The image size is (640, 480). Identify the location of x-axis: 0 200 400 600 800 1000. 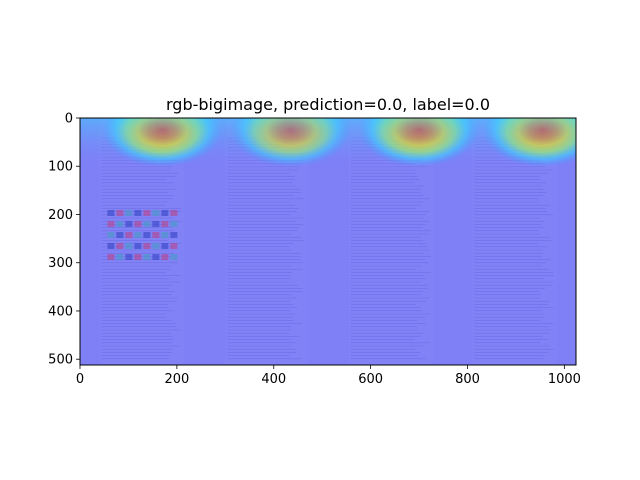
(328, 376).